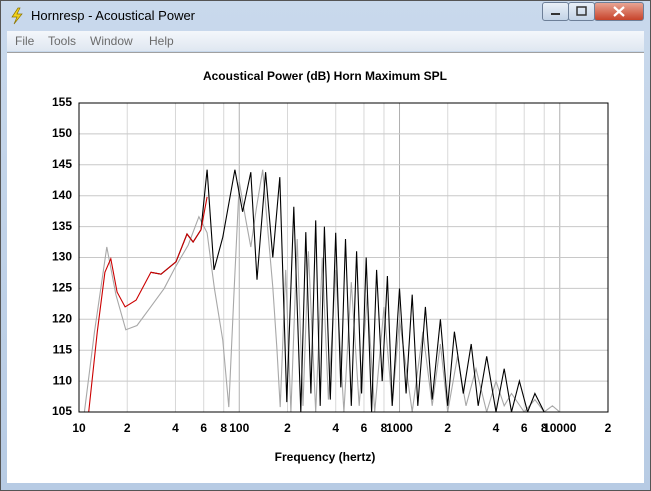 The width and height of the screenshot is (651, 491). What do you see at coordinates (63, 349) in the screenshot?
I see `y-tick-label: 115` at bounding box center [63, 349].